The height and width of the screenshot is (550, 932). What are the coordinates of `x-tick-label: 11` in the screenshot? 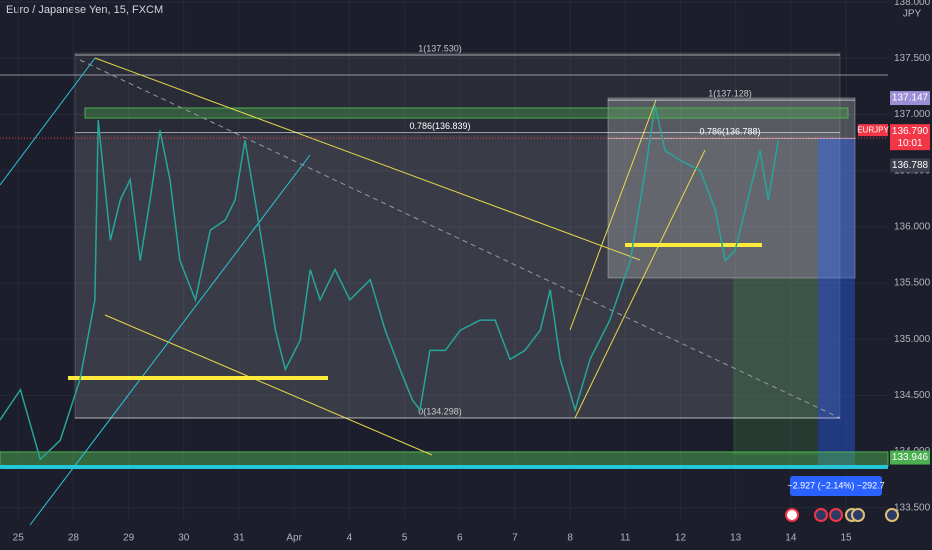 It's located at (625, 538).